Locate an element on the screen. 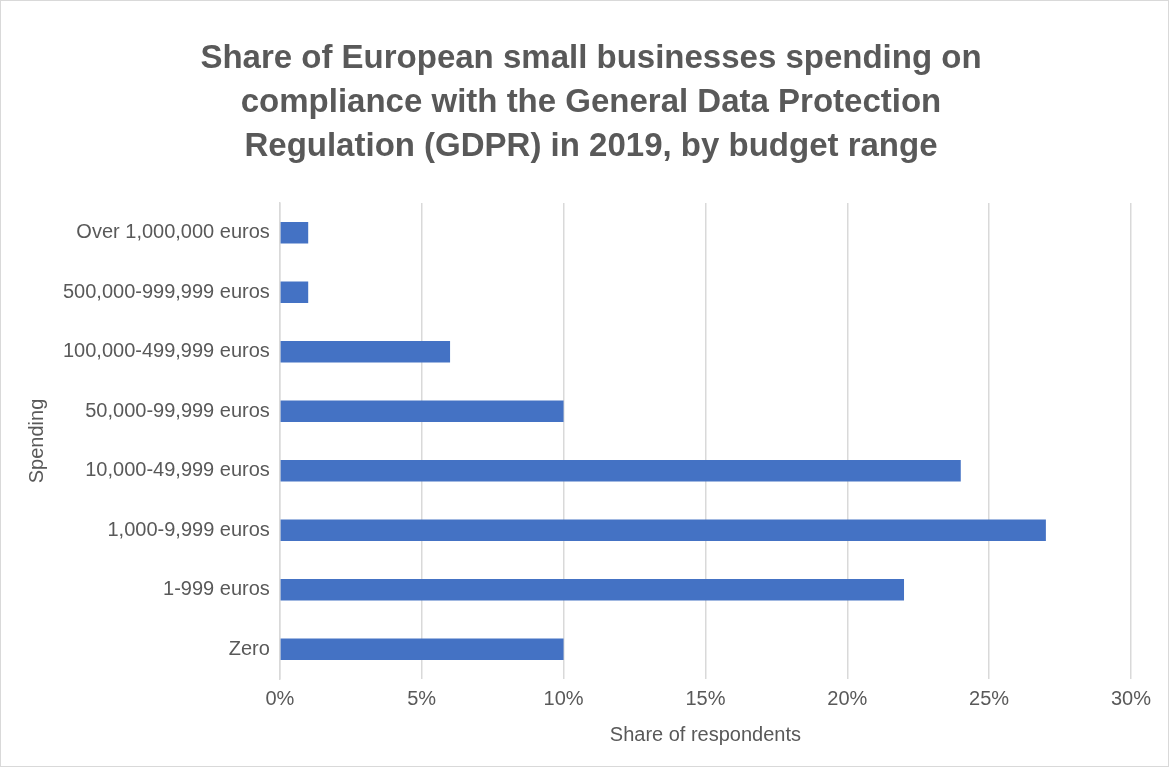  x-tick-label: 5% is located at coordinates (422, 697).